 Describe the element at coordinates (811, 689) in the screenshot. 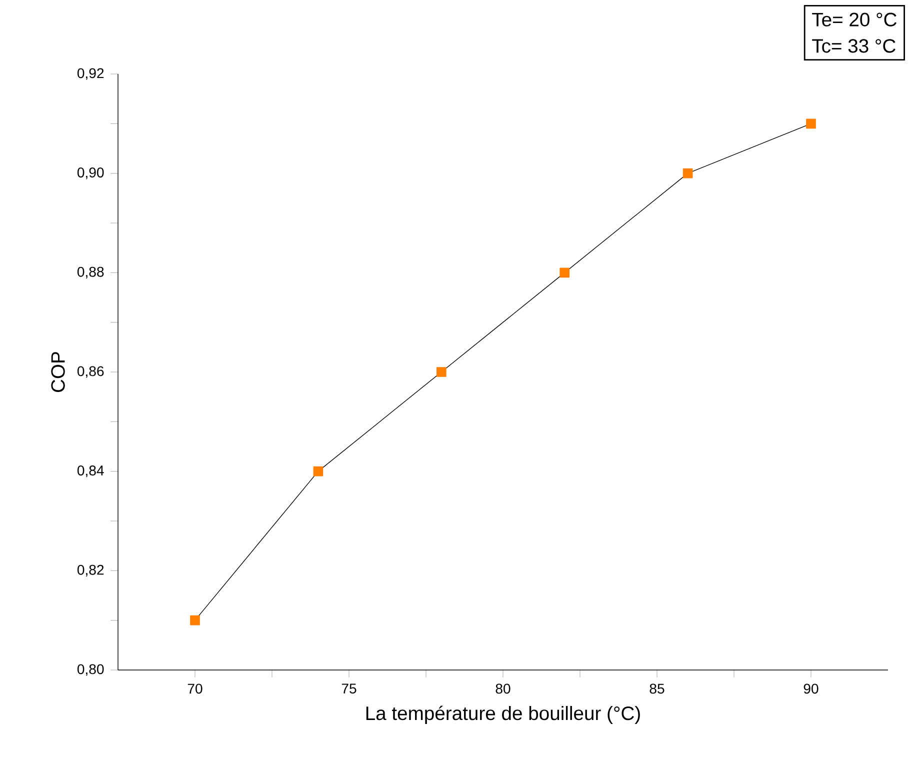

I see `x-tick-label: 90` at that location.